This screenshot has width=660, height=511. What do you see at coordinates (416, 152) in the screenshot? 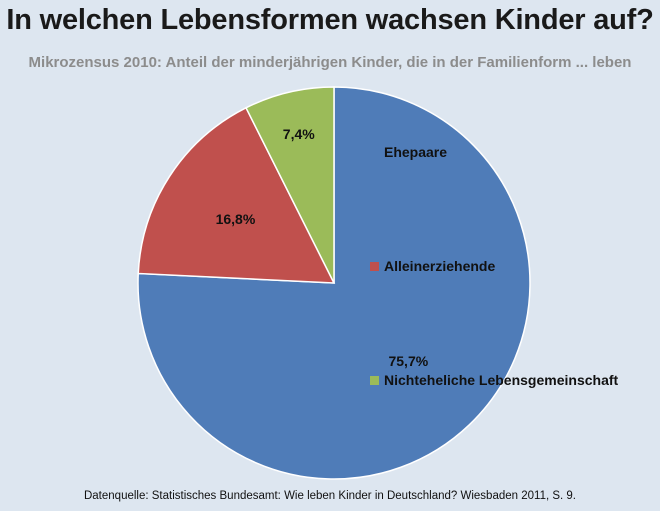
I see `legend-label-ehepaare: Ehepaare` at bounding box center [416, 152].